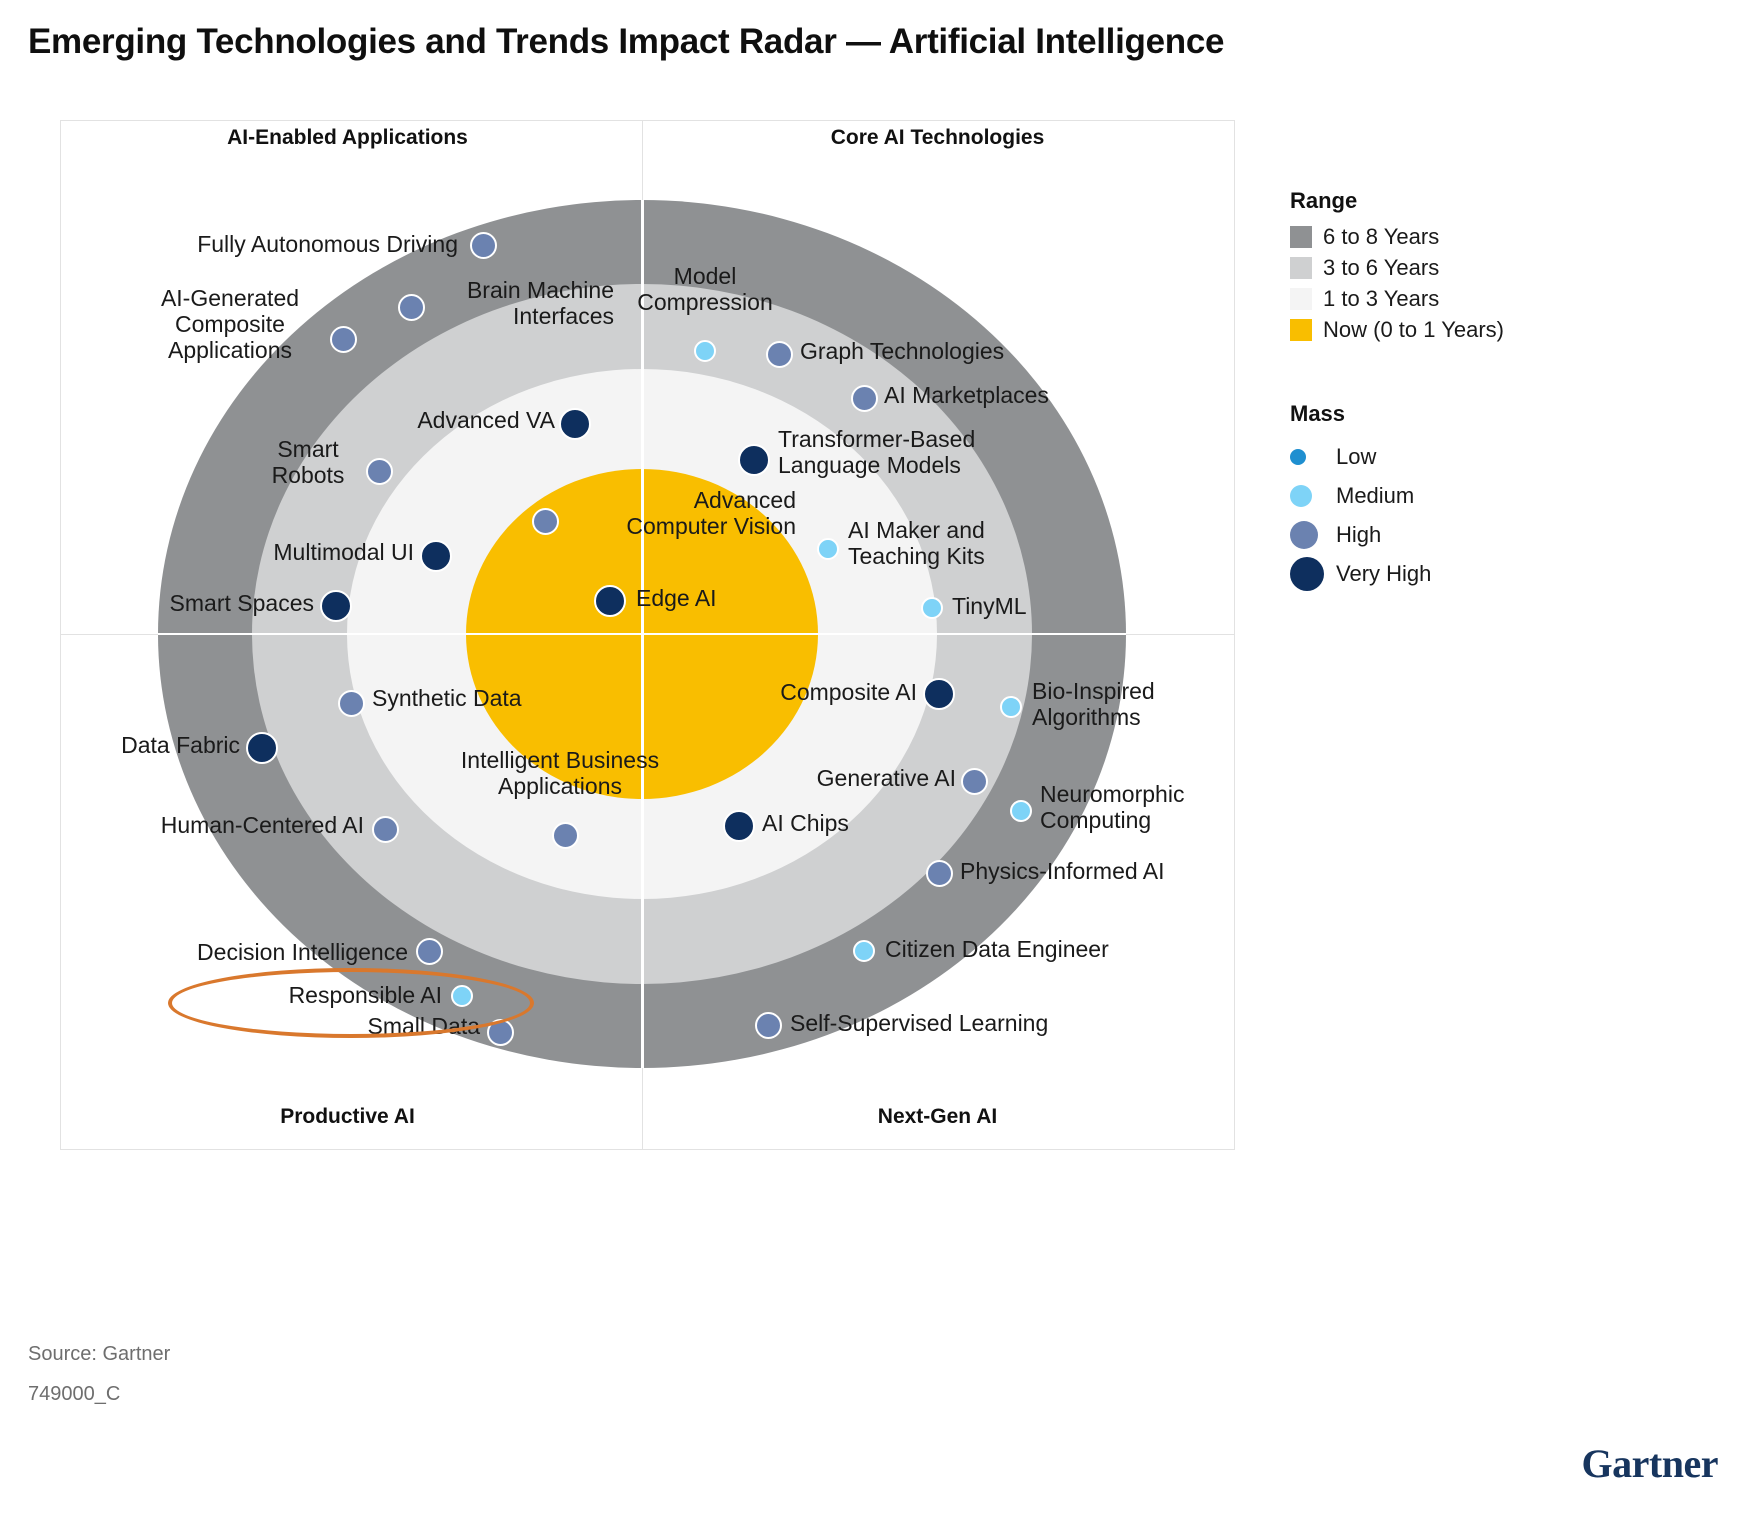 This screenshot has height=1536, width=1754. I want to click on legend-label-high: High, so click(1359, 534).